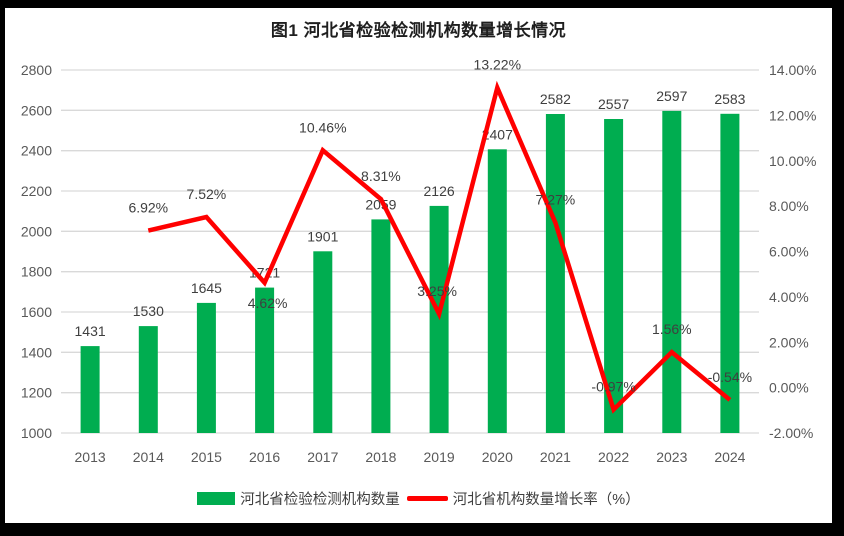  I want to click on x-axis-tick: 2016, so click(264, 457).